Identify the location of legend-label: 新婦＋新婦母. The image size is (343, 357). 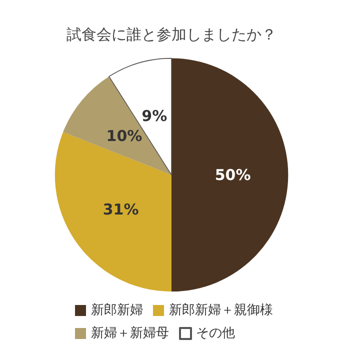
(130, 333).